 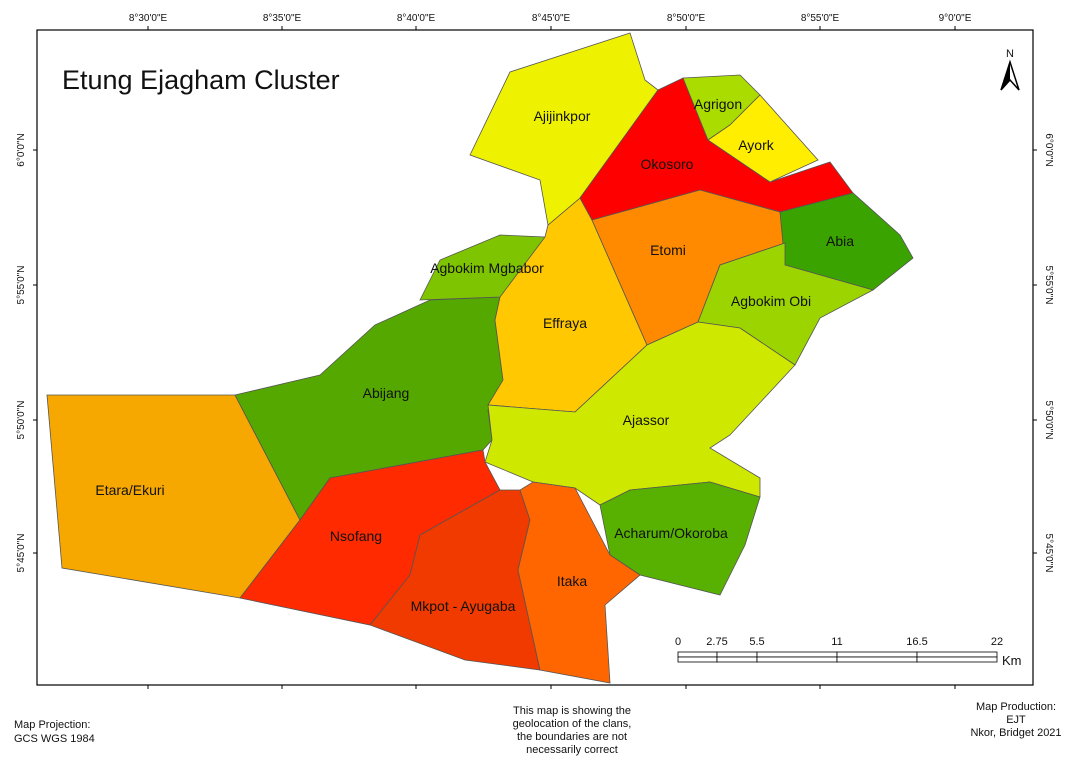 I want to click on production-line: EJT, so click(x=1016, y=720).